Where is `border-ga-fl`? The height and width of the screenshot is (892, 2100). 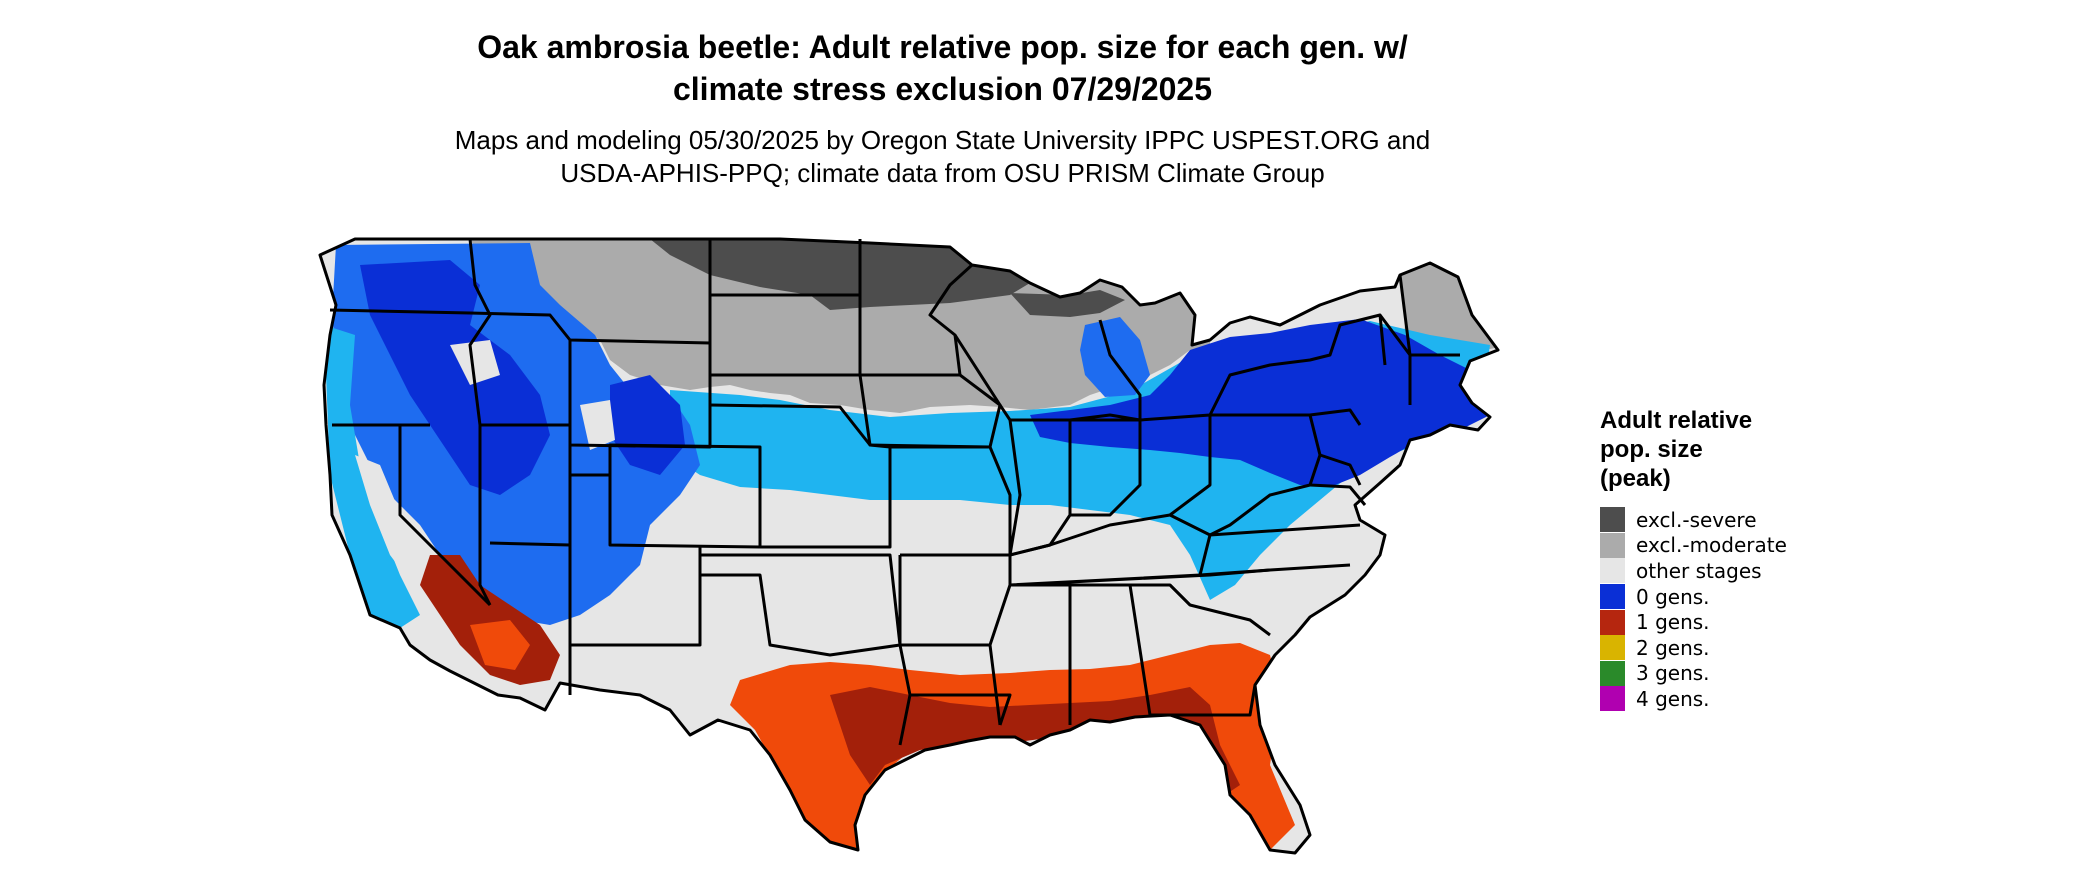 border-ga-fl is located at coordinates (1193, 650).